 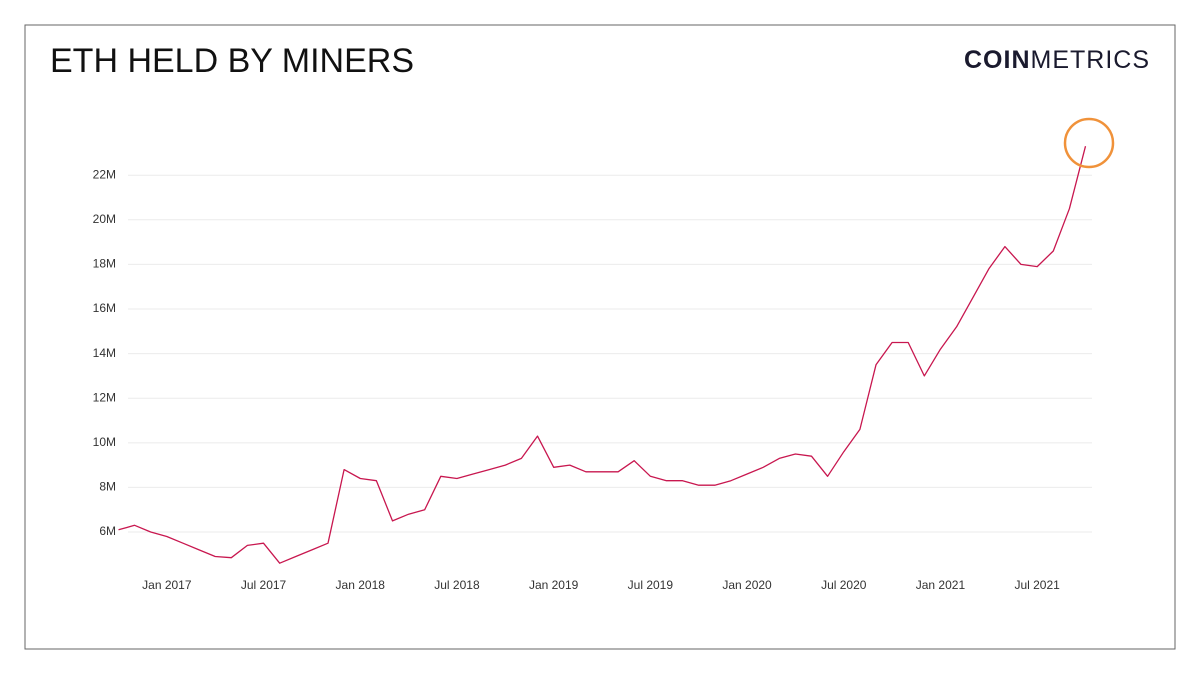 What do you see at coordinates (107, 531) in the screenshot?
I see `y-tick-label: 6M` at bounding box center [107, 531].